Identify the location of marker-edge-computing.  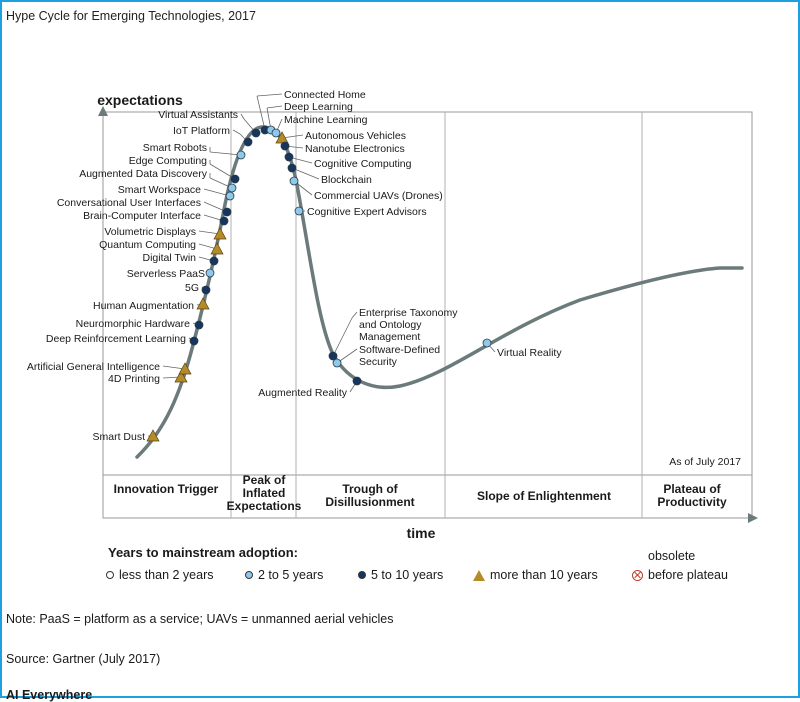
(235, 179).